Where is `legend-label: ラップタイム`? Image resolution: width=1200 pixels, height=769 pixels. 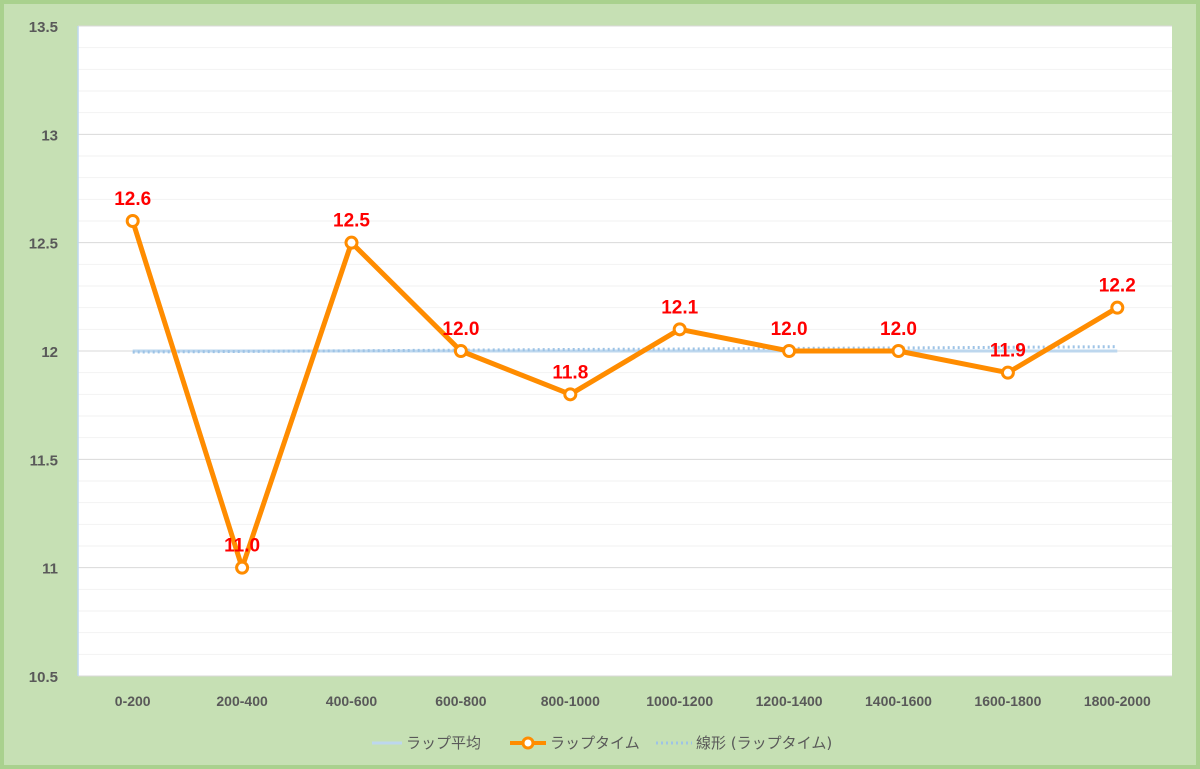
legend-label: ラップタイム is located at coordinates (595, 743).